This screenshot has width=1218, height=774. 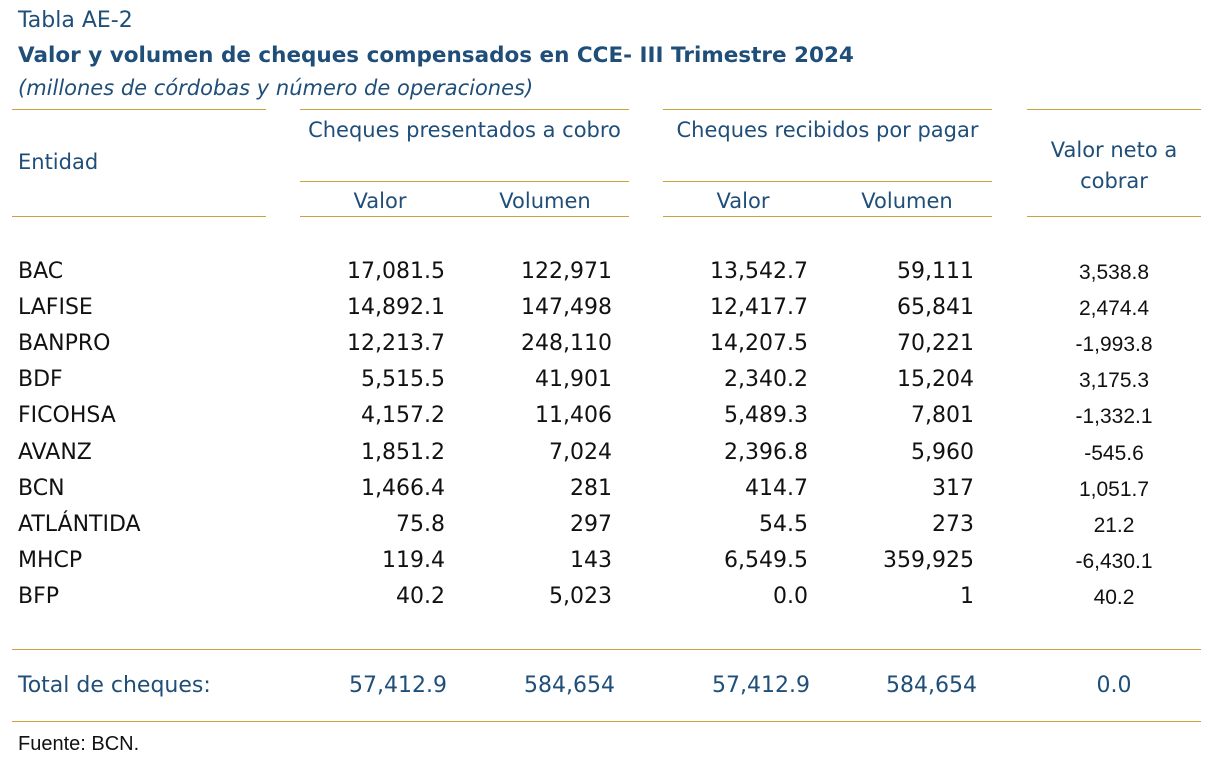 I want to click on total-presented-value: 57,412.9, so click(x=398, y=685).